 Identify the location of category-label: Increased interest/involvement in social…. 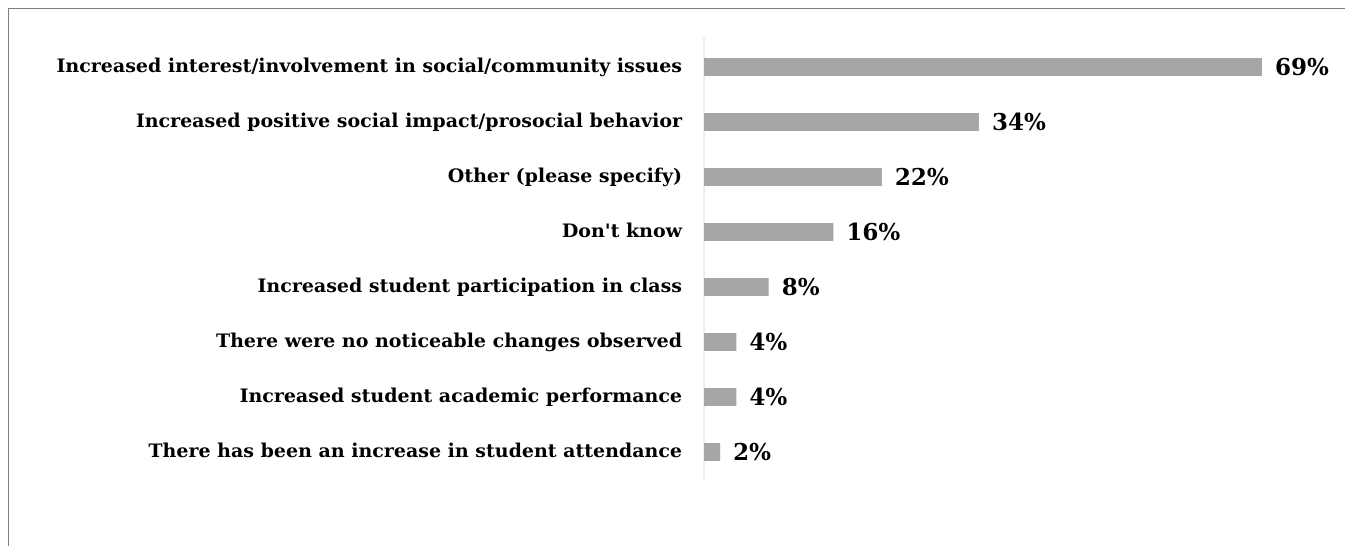
(369, 66).